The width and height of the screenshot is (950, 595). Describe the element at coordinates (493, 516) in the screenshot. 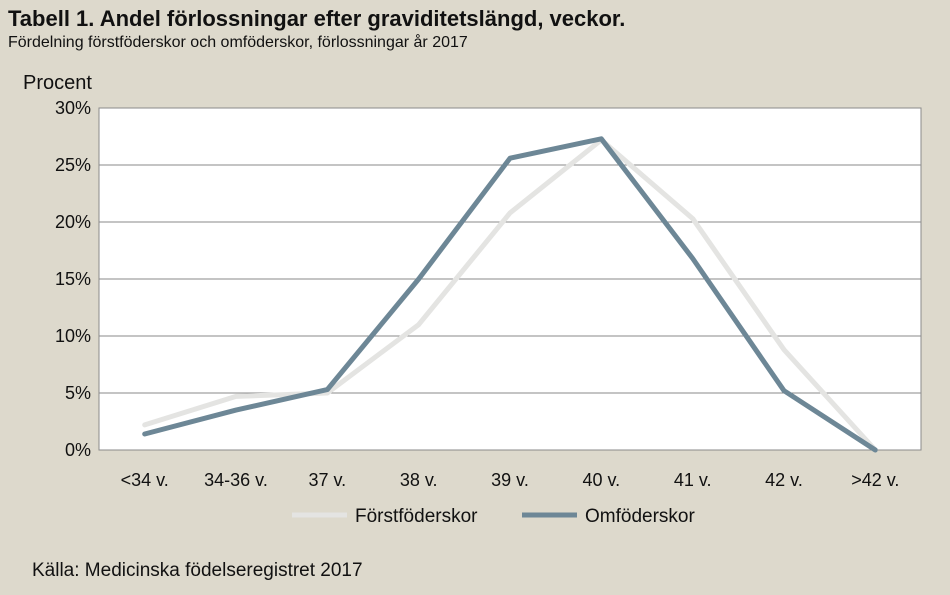

I see `legend: Förstföderskor Omföderskor` at that location.